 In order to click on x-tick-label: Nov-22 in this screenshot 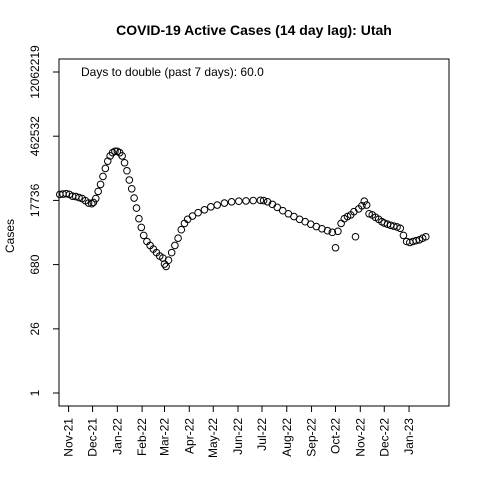, I will do `click(360, 437)`.